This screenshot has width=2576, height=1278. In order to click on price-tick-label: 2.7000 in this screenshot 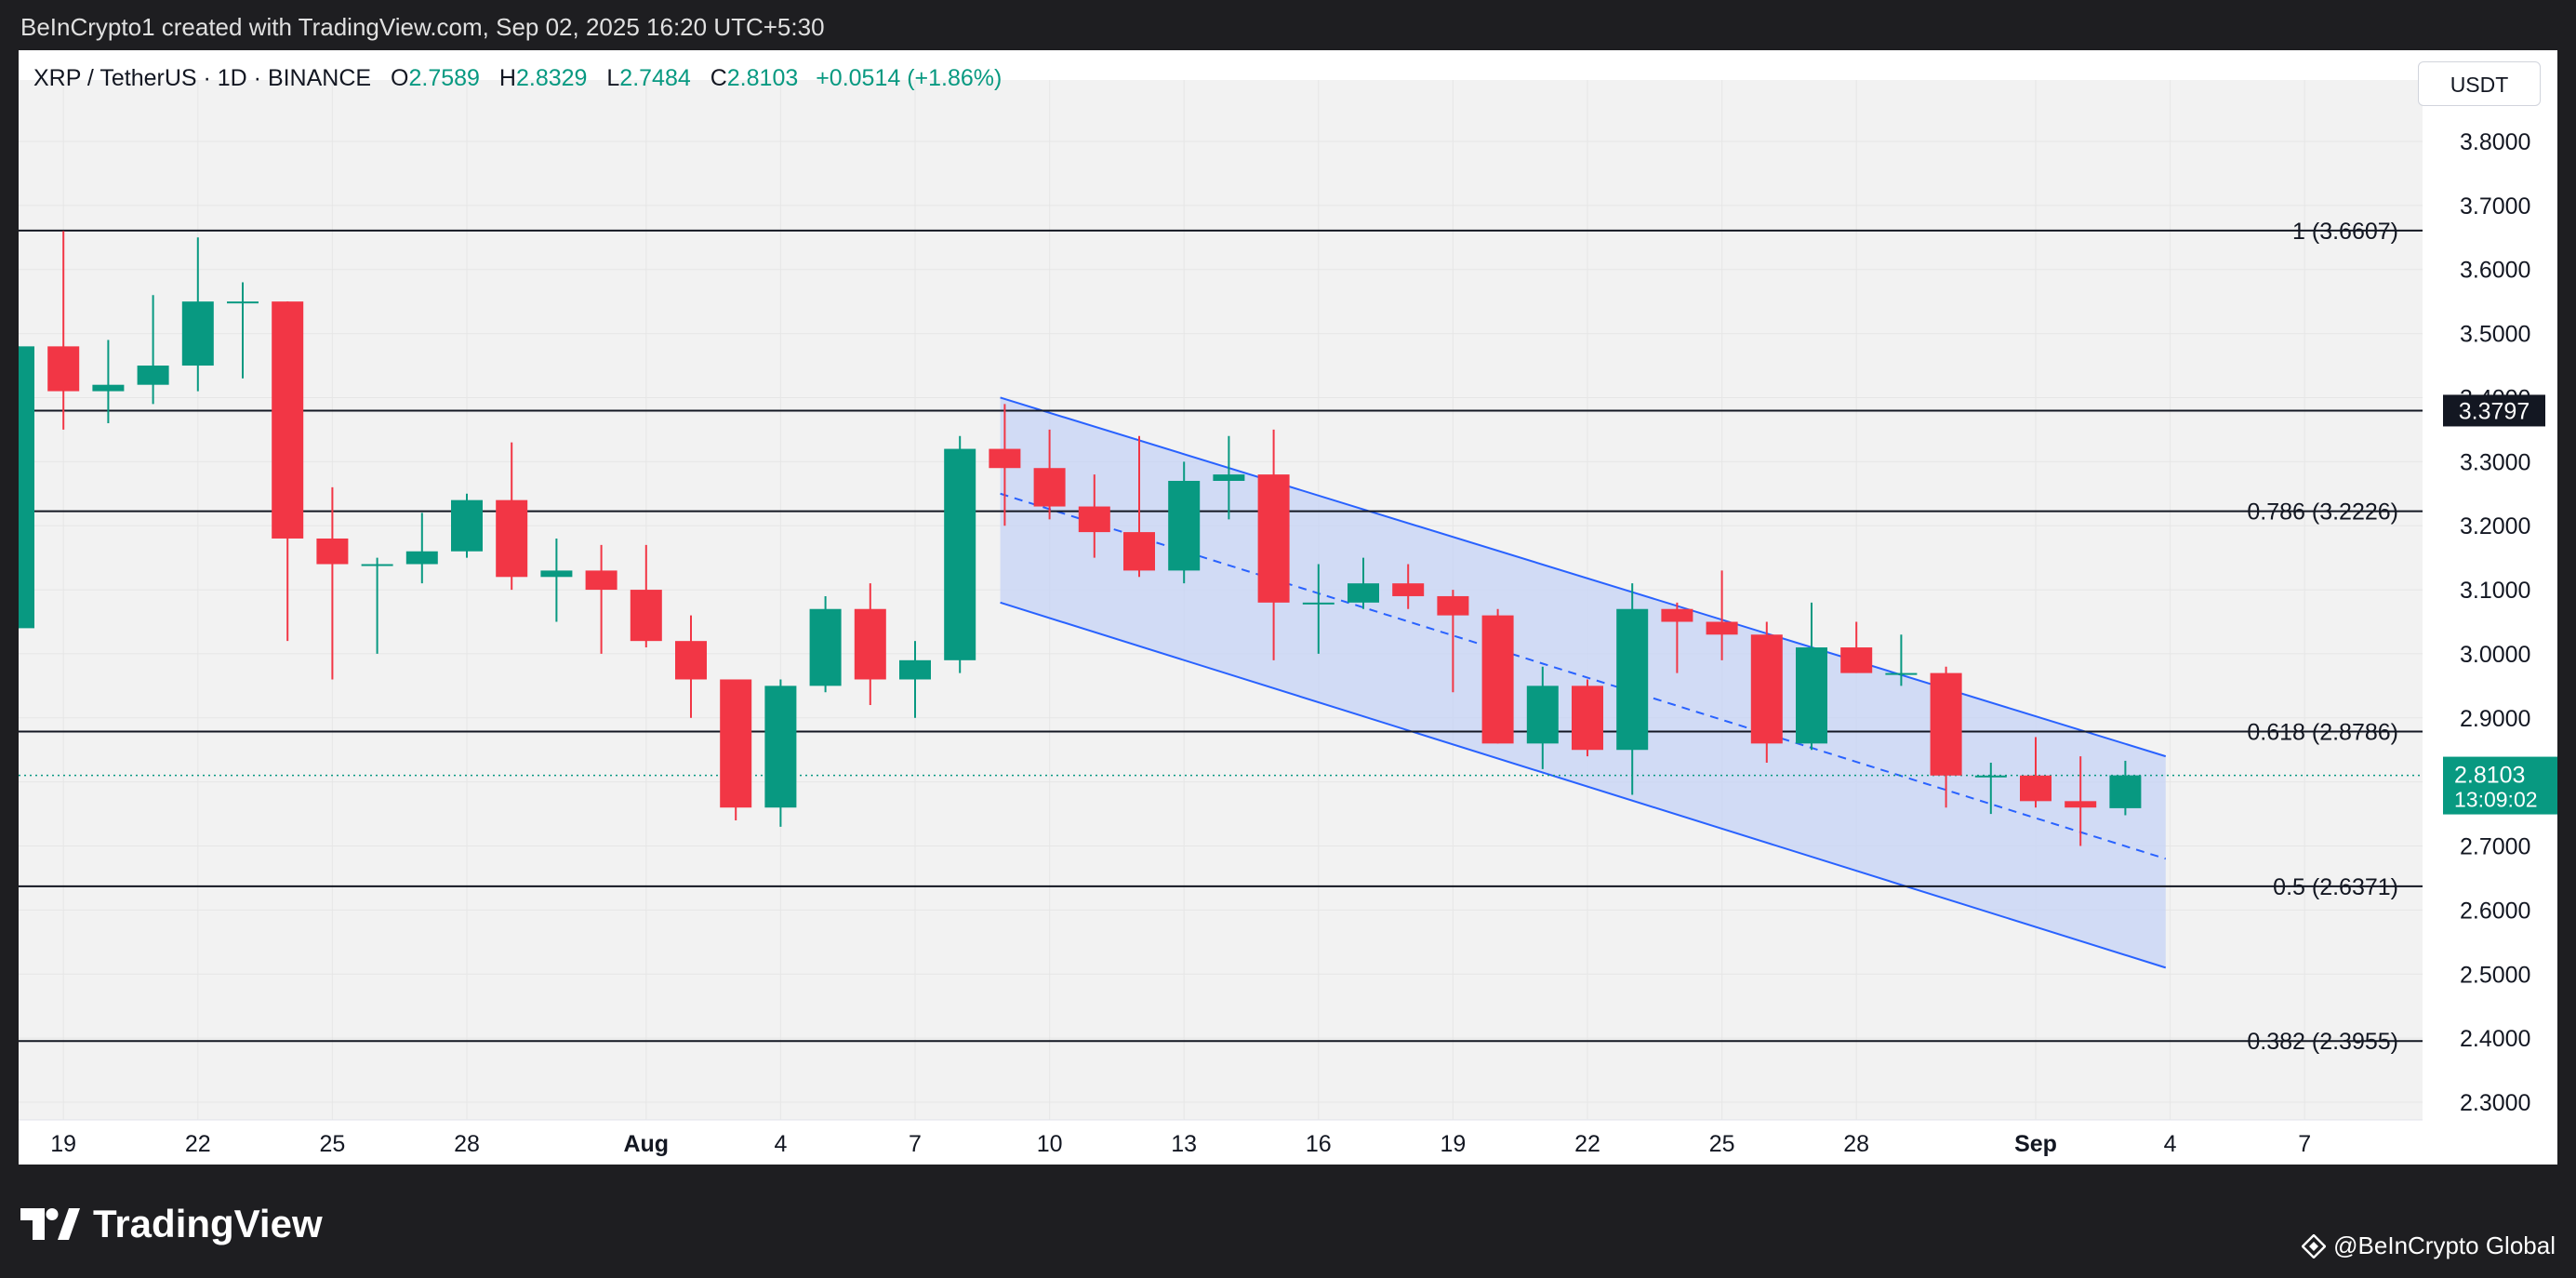, I will do `click(2495, 847)`.